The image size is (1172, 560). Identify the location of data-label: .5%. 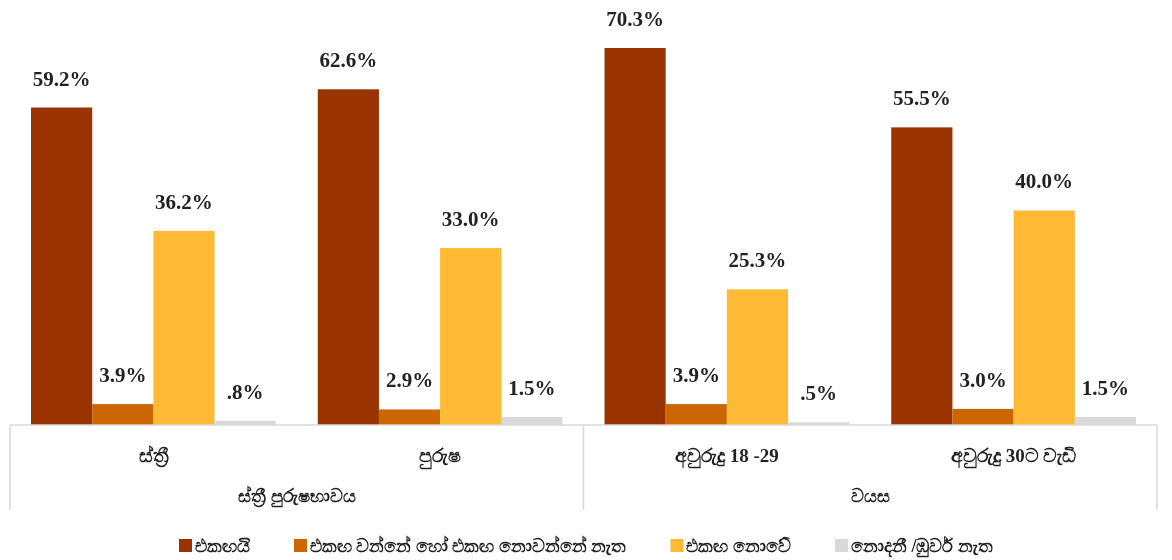
(819, 393).